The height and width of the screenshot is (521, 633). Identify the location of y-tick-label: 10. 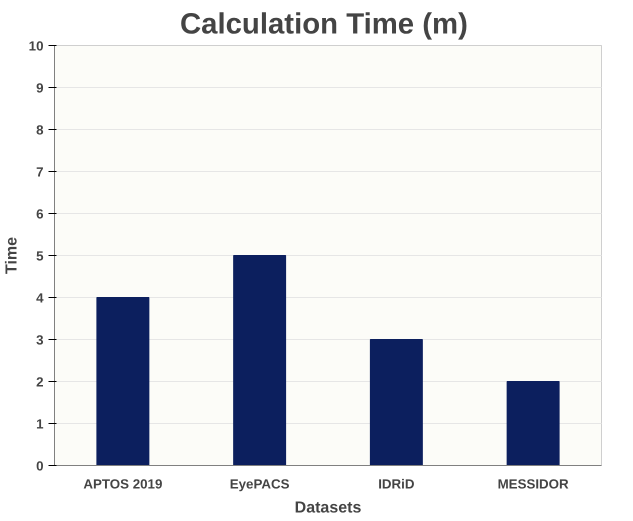
(36, 46).